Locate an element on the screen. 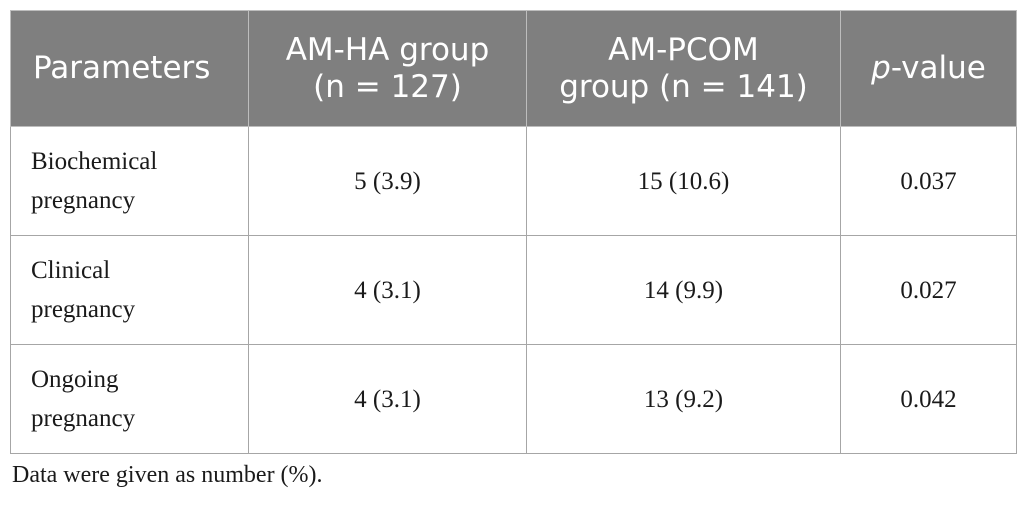 The width and height of the screenshot is (1026, 506). row-parameter: Biochemical pregnancy is located at coordinates (129, 181).